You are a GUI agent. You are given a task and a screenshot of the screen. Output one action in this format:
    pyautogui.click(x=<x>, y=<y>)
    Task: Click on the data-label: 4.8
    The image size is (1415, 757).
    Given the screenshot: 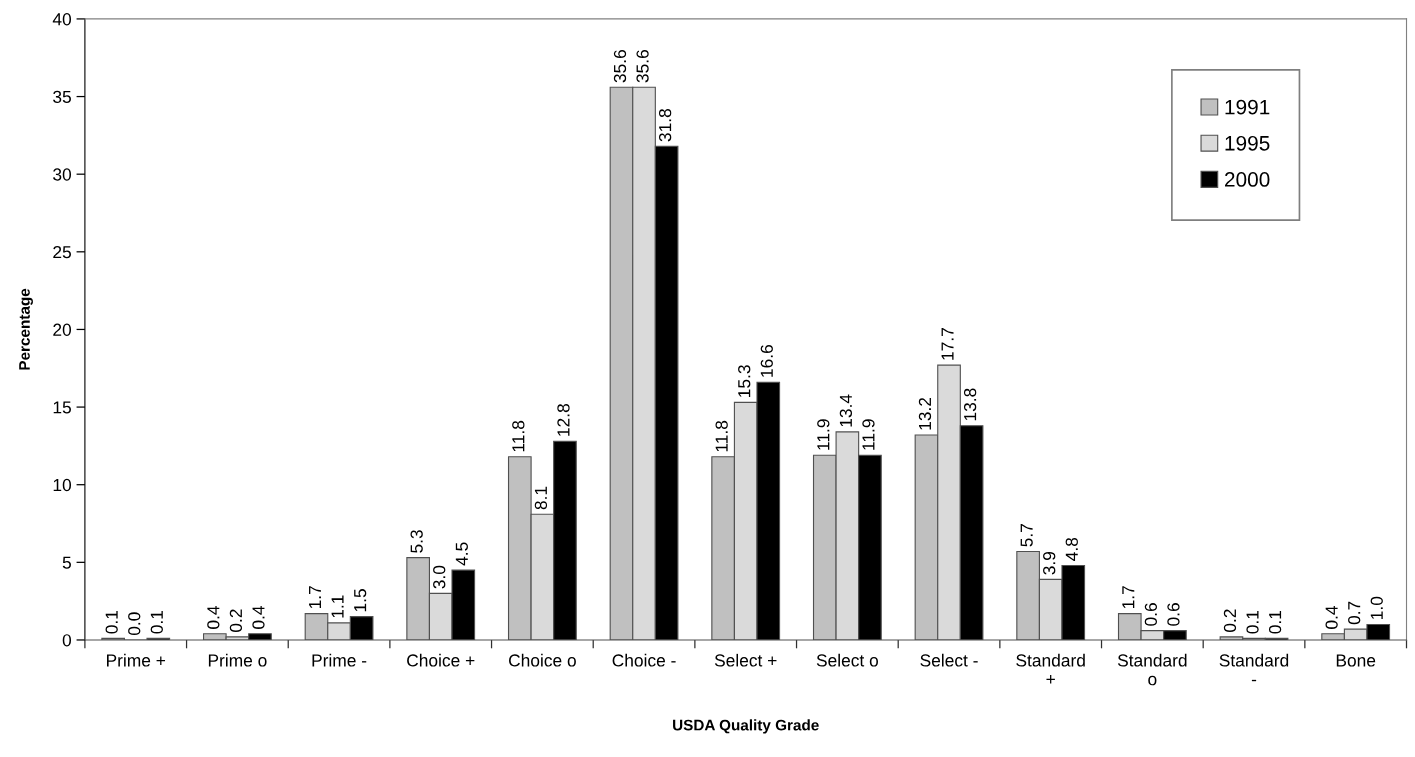 What is the action you would take?
    pyautogui.click(x=1071, y=549)
    